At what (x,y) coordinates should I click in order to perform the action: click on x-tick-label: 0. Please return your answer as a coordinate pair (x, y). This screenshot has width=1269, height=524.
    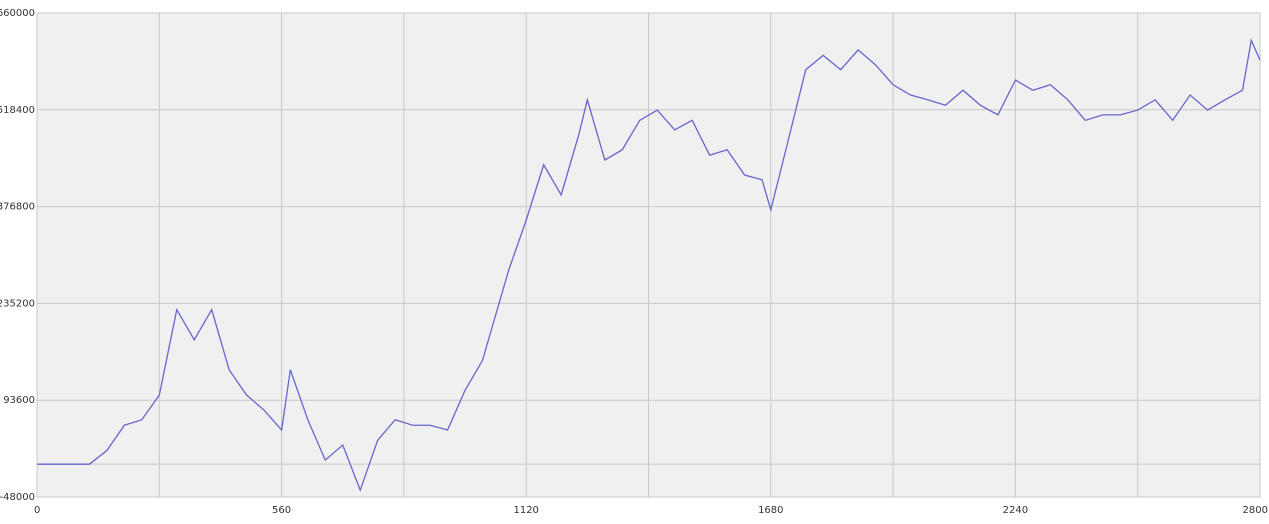
    Looking at the image, I should click on (37, 510).